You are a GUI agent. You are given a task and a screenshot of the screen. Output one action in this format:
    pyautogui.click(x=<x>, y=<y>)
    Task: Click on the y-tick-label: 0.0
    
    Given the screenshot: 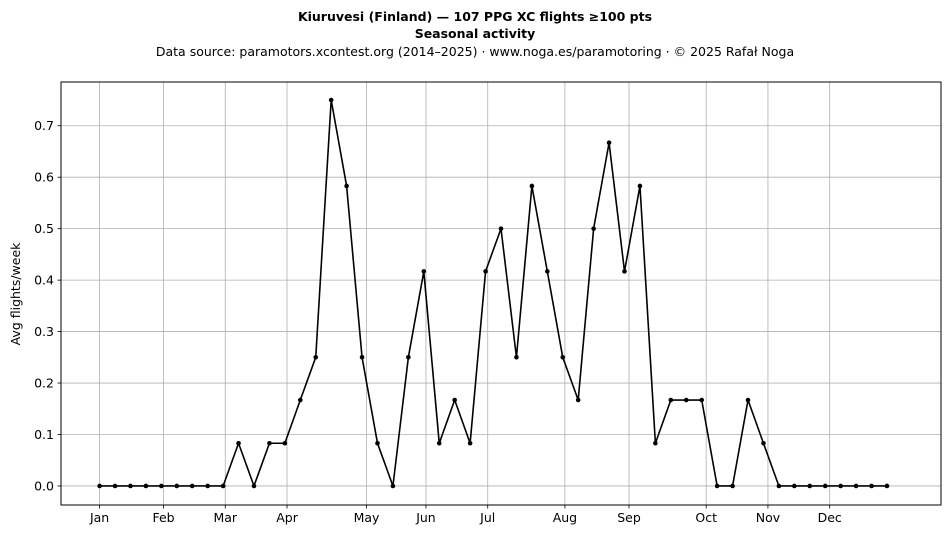 What is the action you would take?
    pyautogui.click(x=44, y=485)
    